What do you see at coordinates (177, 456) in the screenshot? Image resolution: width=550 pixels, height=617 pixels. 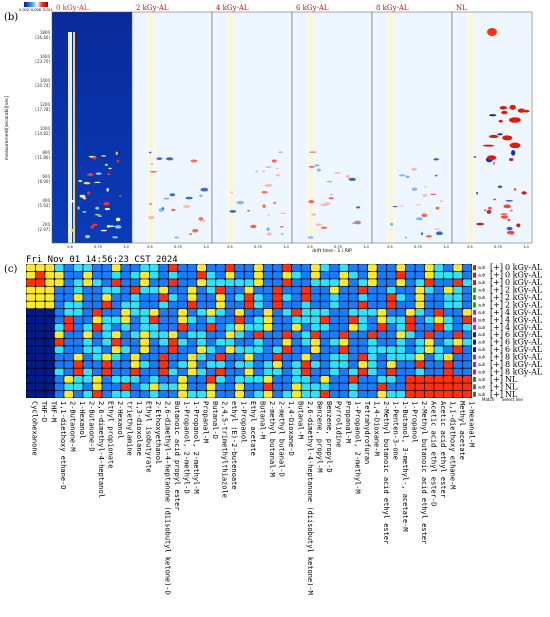 I see `compound-label: Butanoic acid propyl ester` at bounding box center [177, 456].